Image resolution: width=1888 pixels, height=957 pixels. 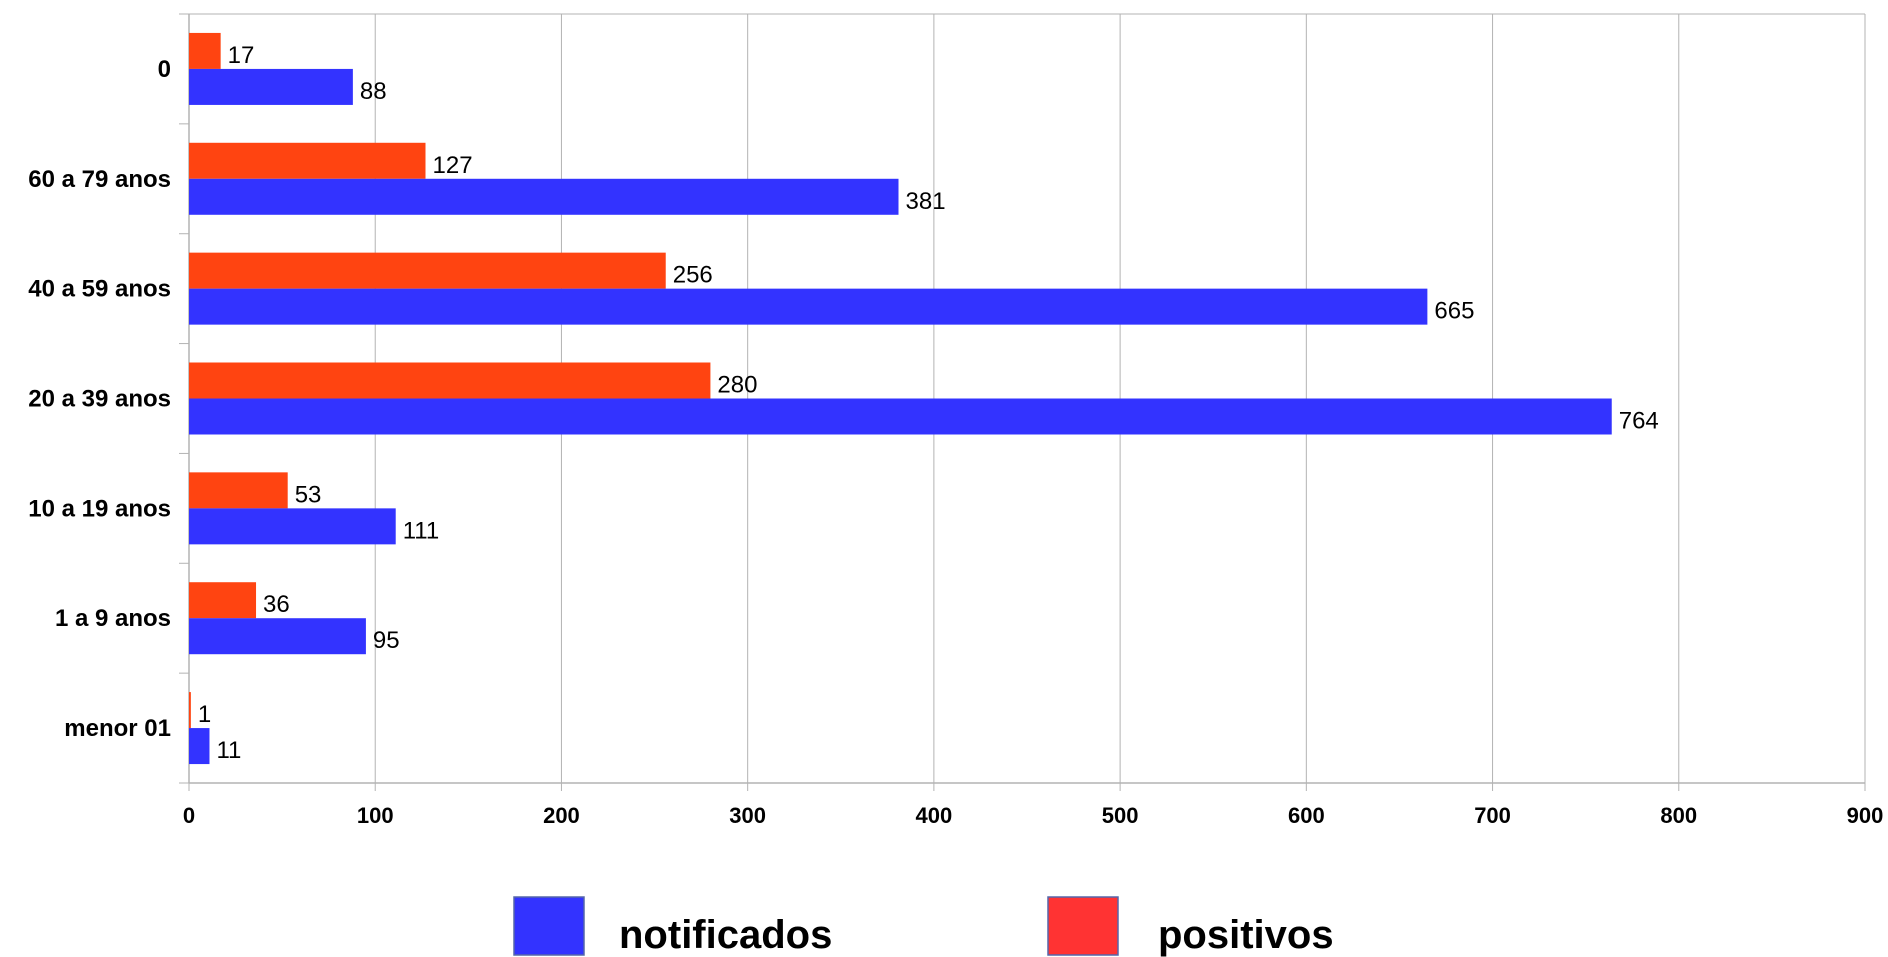 What do you see at coordinates (1306, 815) in the screenshot?
I see `x-tick-label: 600` at bounding box center [1306, 815].